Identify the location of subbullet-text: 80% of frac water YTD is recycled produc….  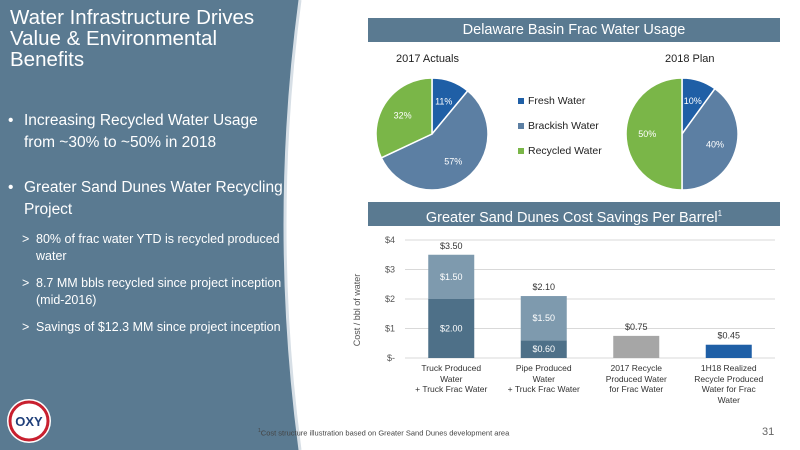
(158, 247).